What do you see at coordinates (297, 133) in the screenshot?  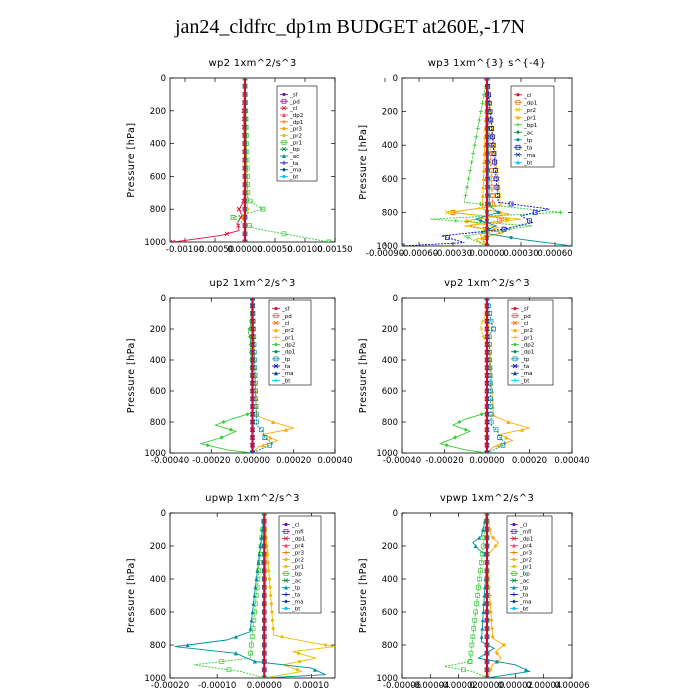 I see `legend-box` at bounding box center [297, 133].